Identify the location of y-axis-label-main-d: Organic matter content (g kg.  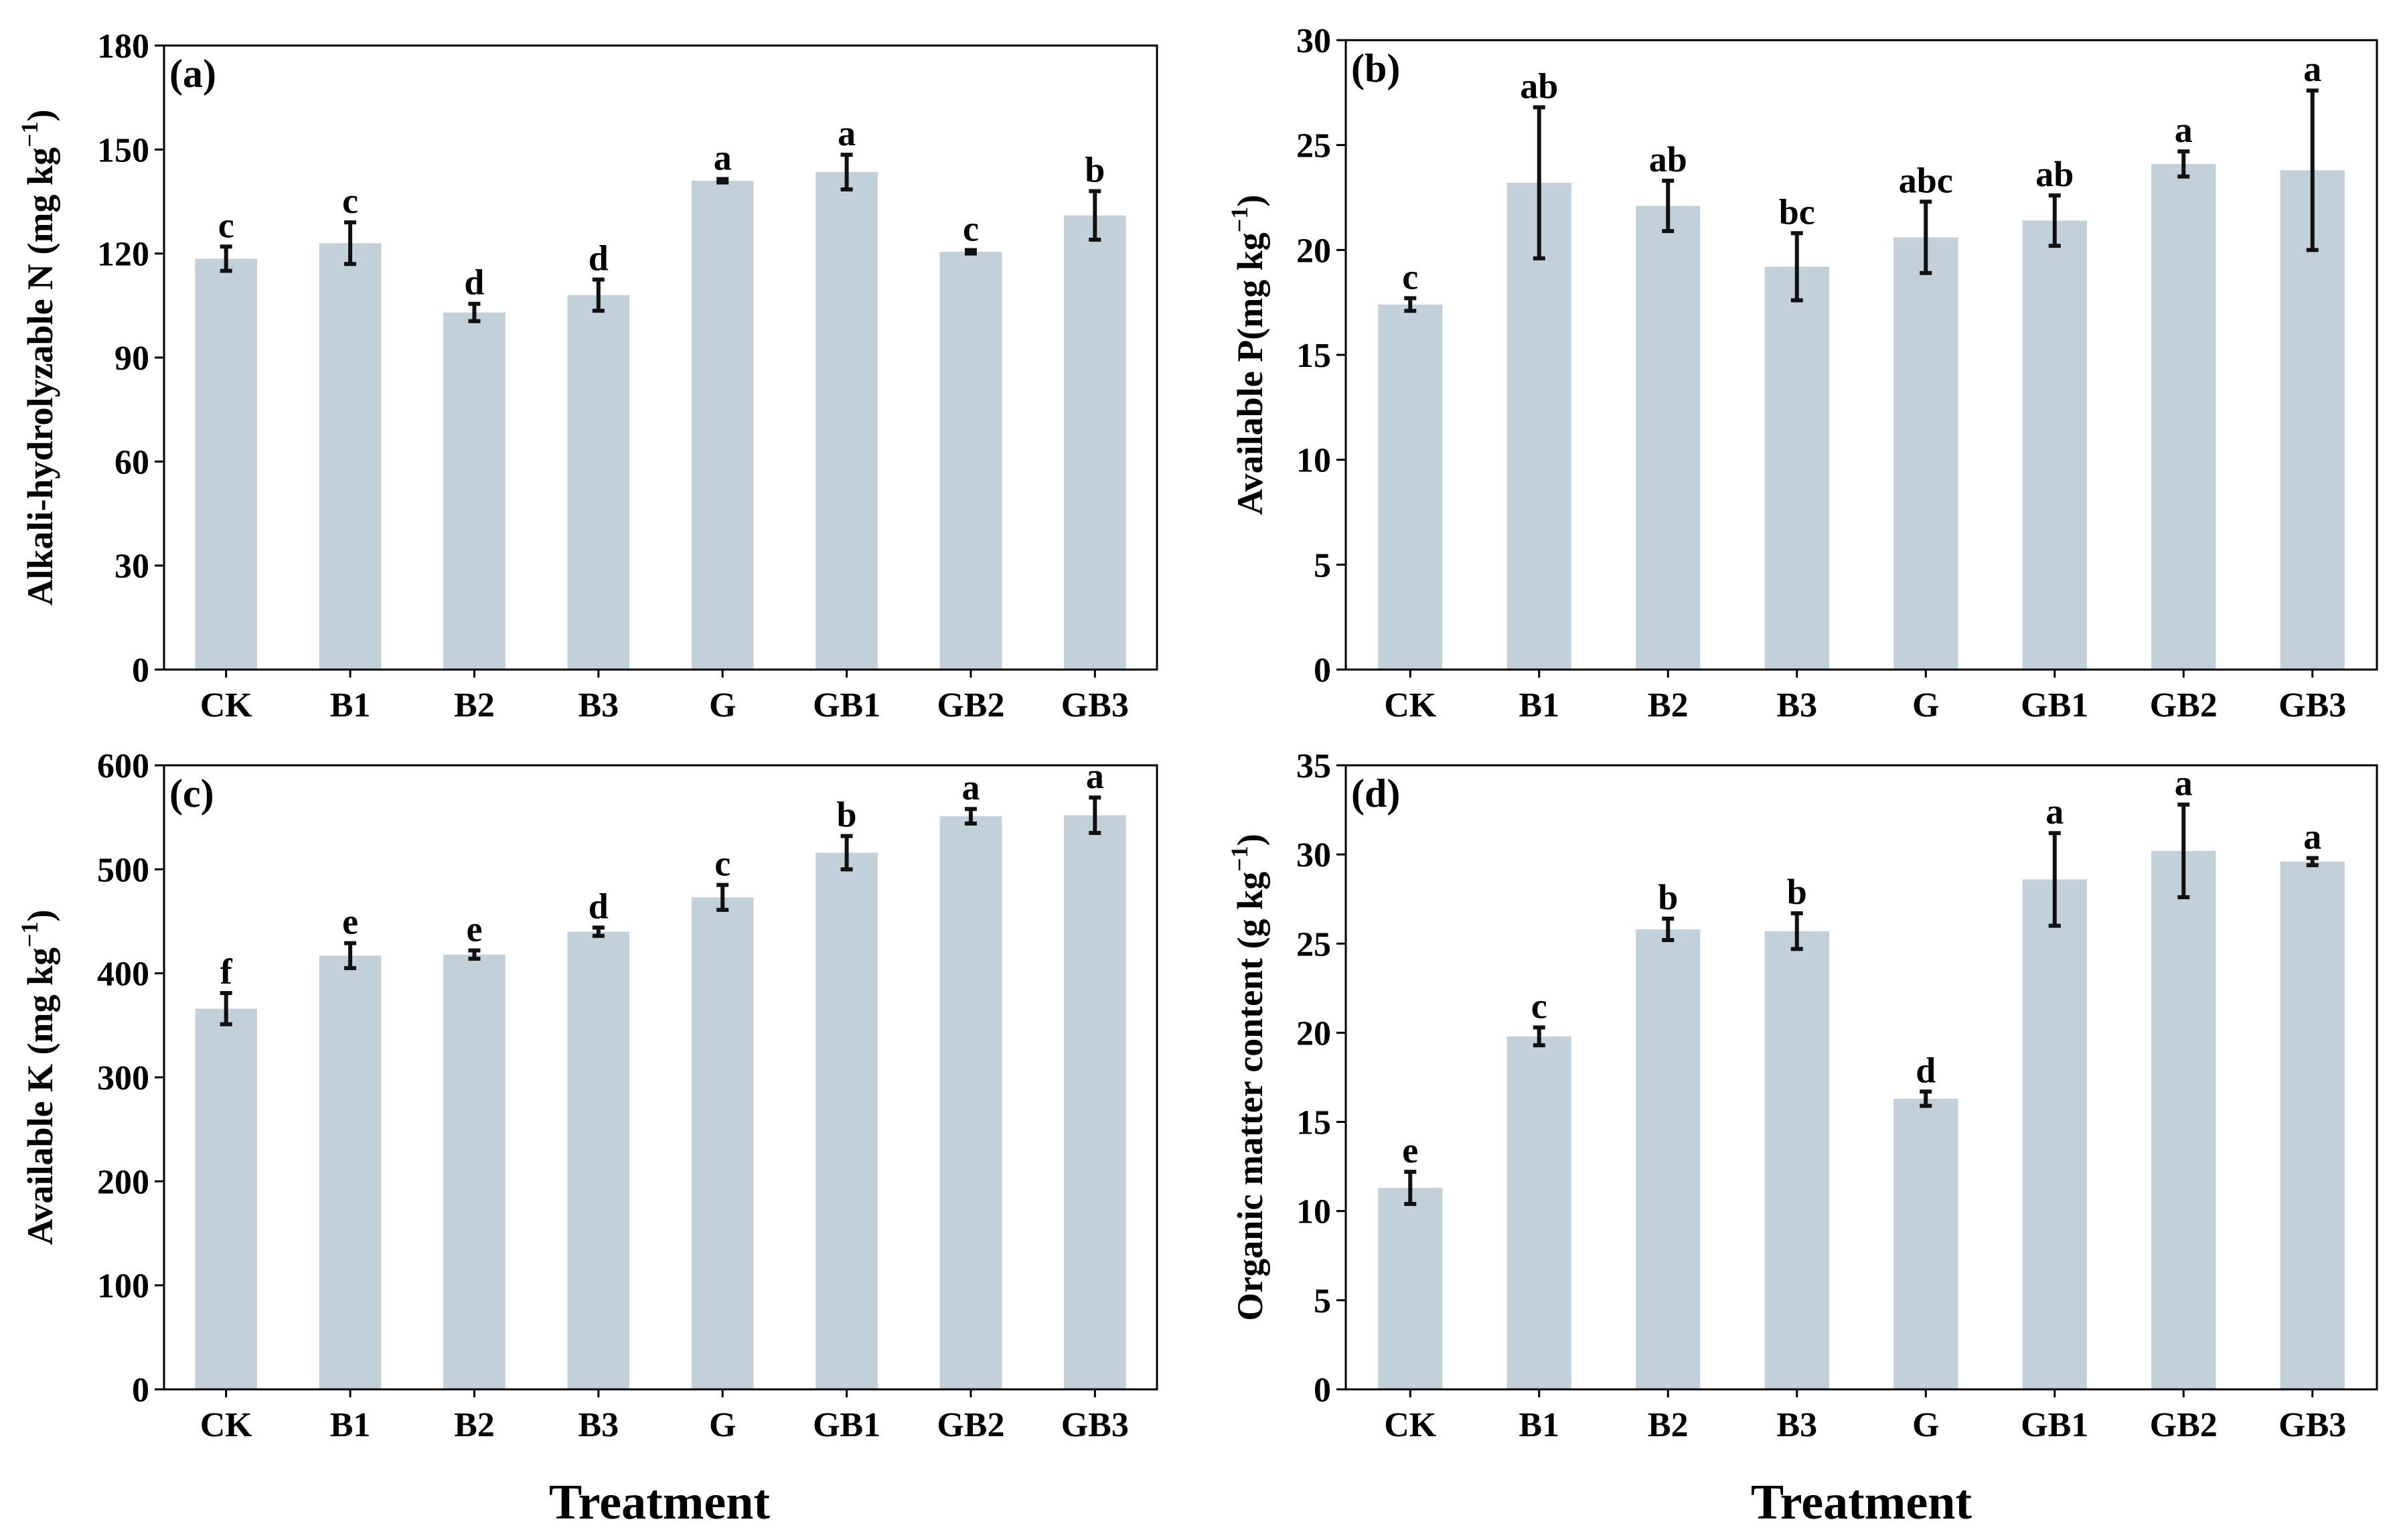
(1250, 1096).